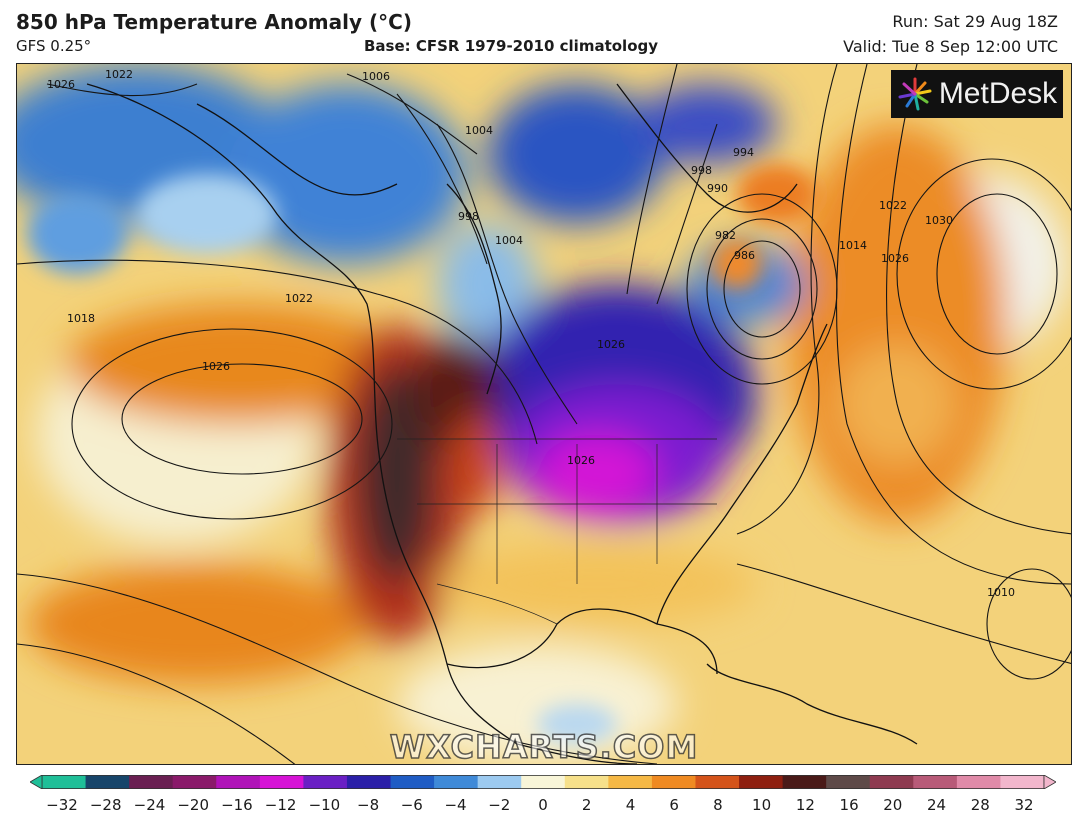  What do you see at coordinates (805, 805) in the screenshot?
I see `colorbar-tick-label: 12` at bounding box center [805, 805].